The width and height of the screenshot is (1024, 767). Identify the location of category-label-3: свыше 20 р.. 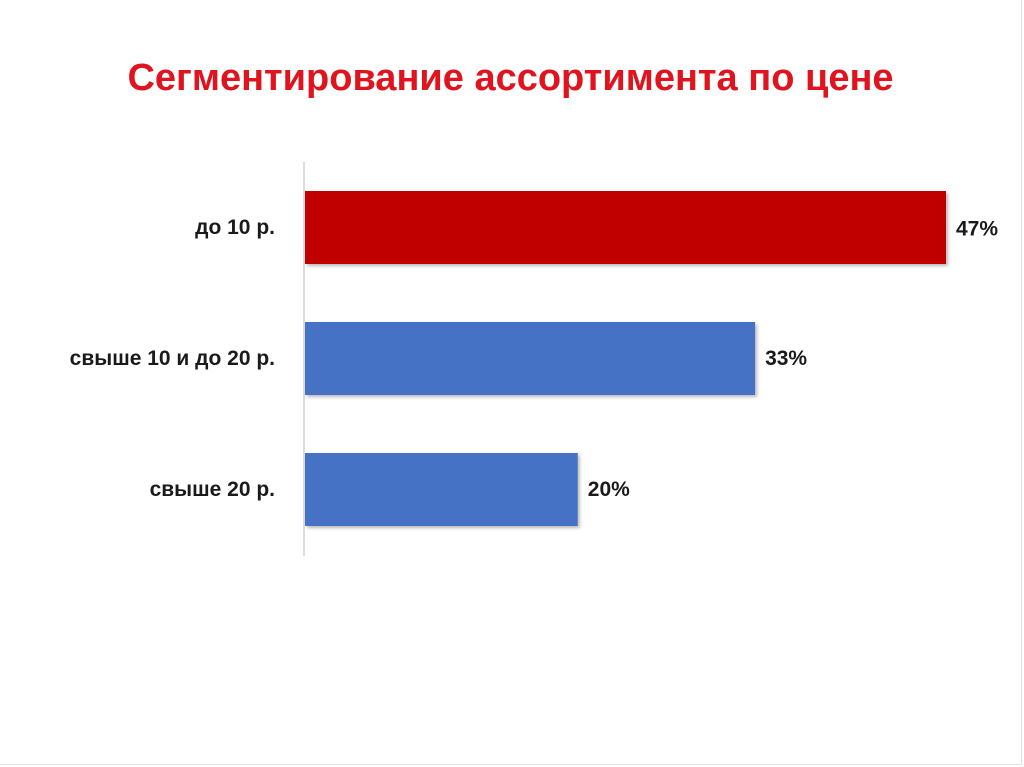
(212, 489).